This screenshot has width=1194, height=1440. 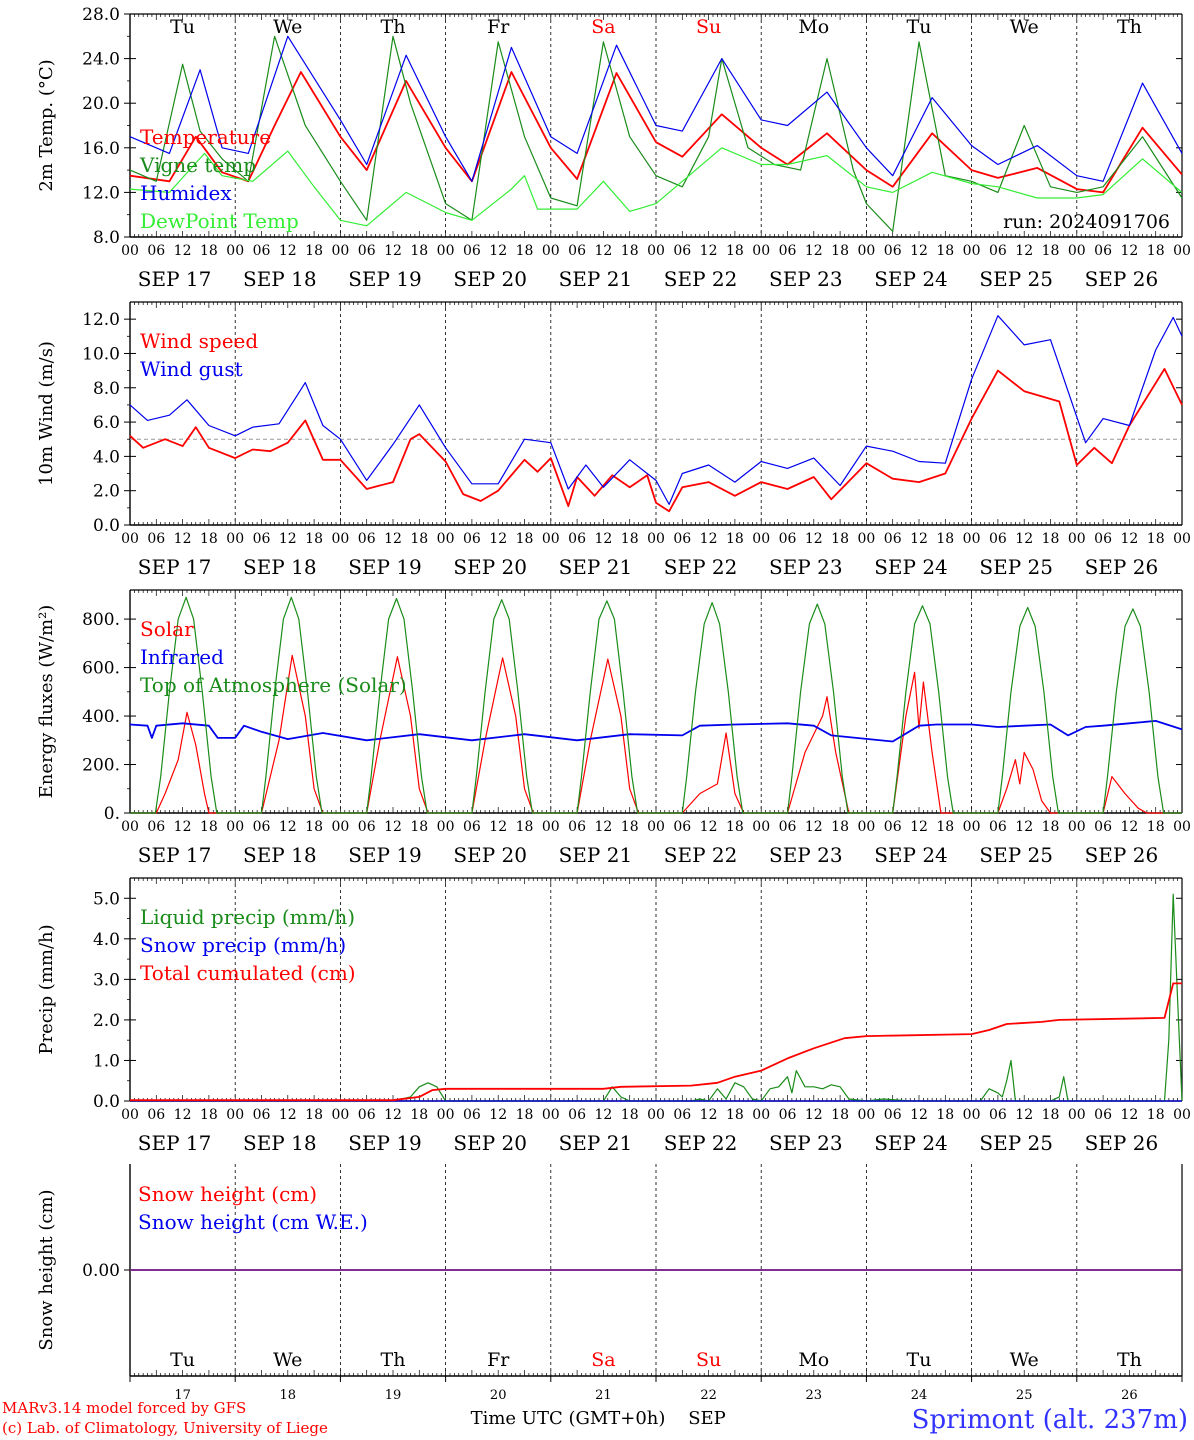 What do you see at coordinates (205, 137) in the screenshot?
I see `legend-entry: Temperature` at bounding box center [205, 137].